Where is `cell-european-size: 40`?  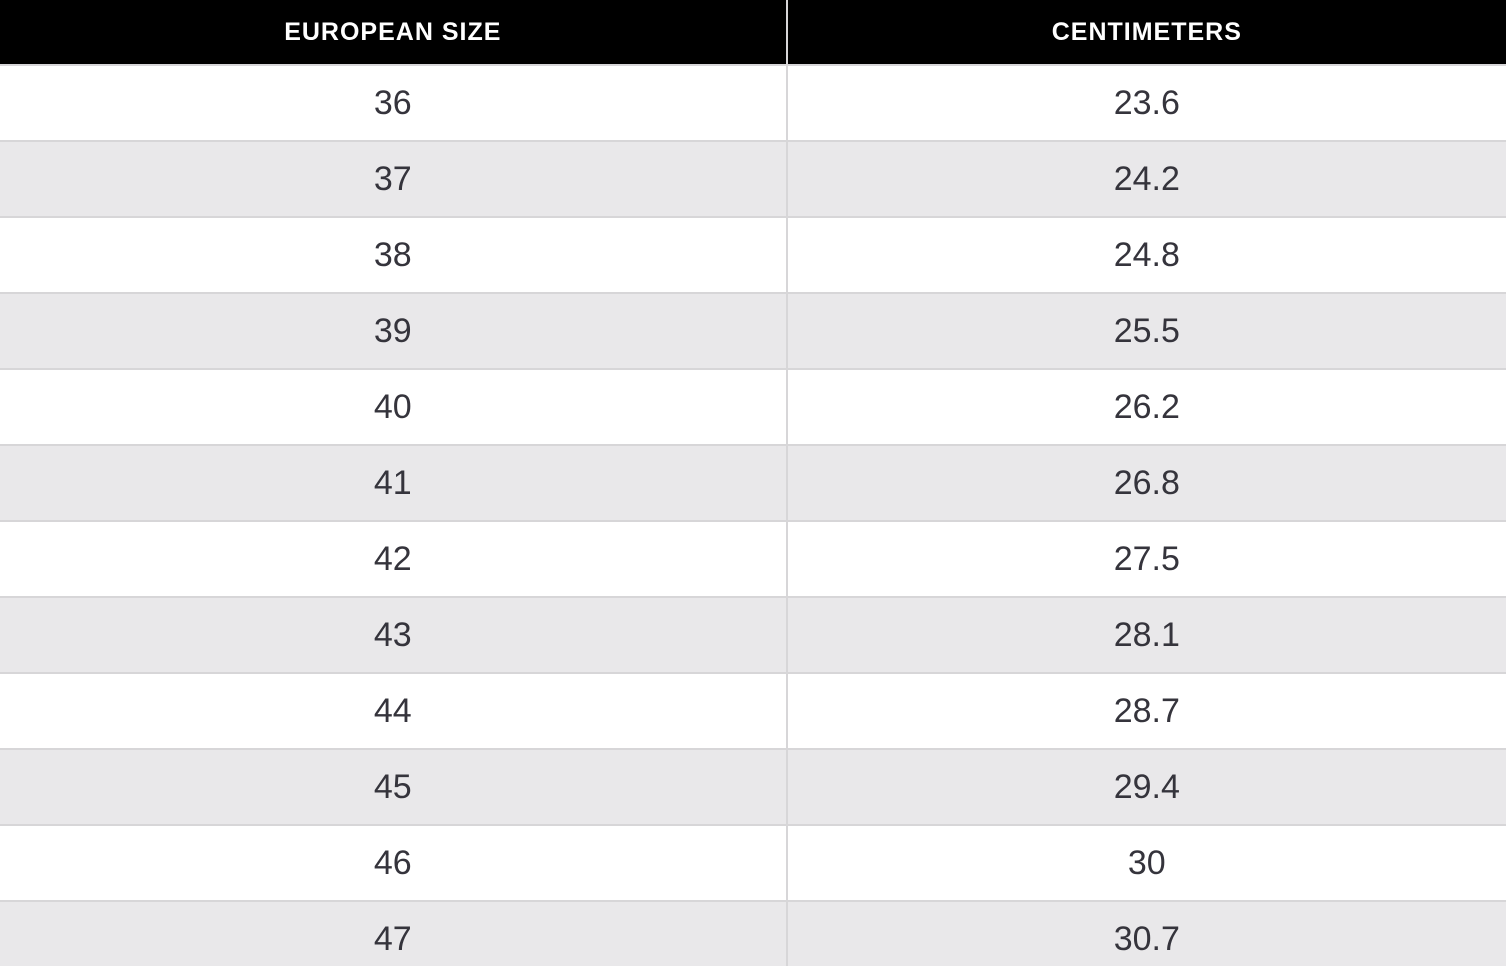
cell-european-size: 40 is located at coordinates (394, 406).